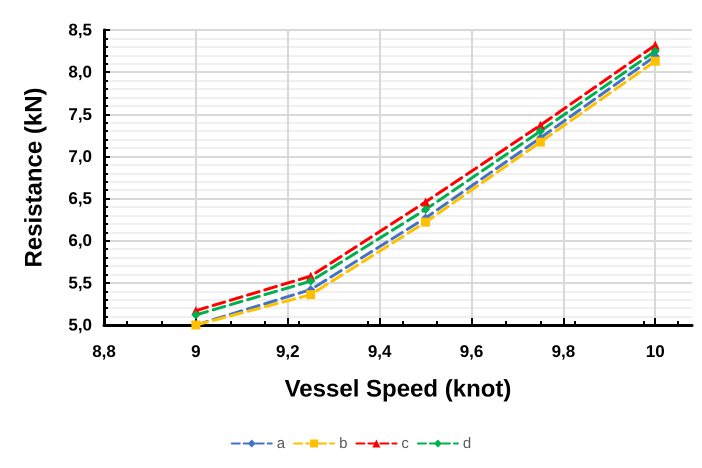 This screenshot has height=468, width=702. What do you see at coordinates (196, 351) in the screenshot?
I see `x-tick-label: 9` at bounding box center [196, 351].